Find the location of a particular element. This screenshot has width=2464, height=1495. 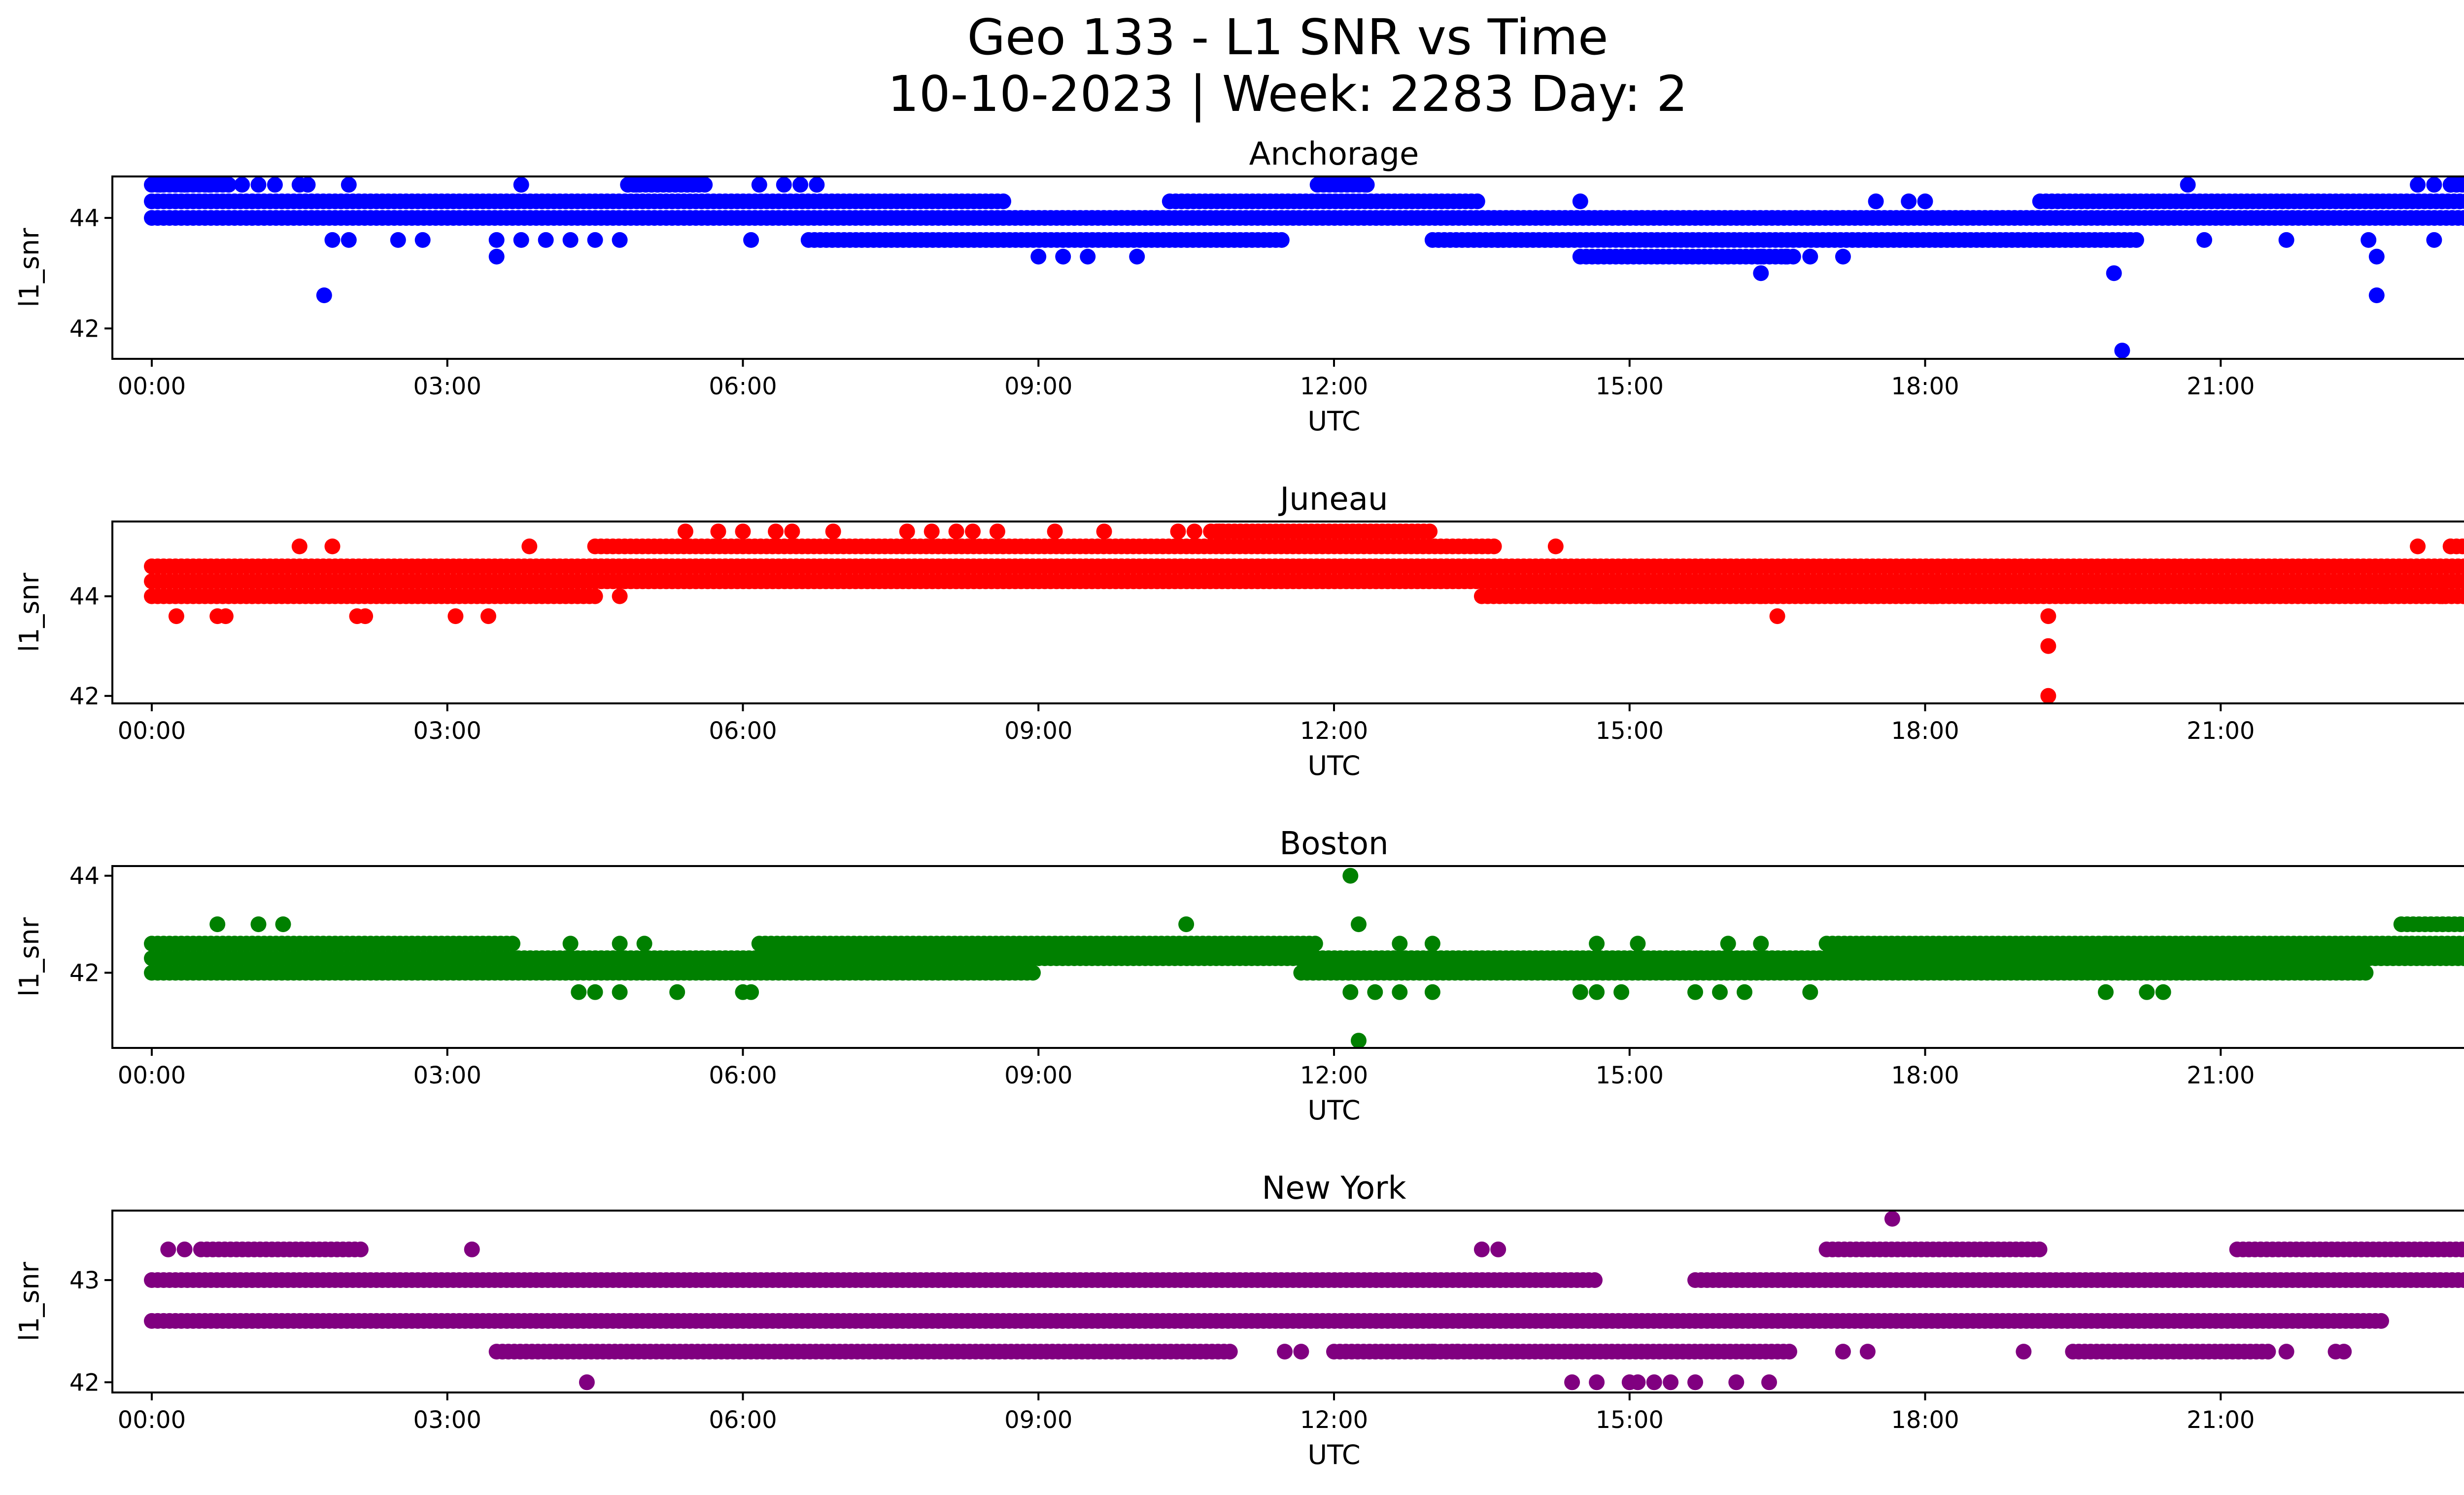

y-tick-label: 43 is located at coordinates (84, 1280).